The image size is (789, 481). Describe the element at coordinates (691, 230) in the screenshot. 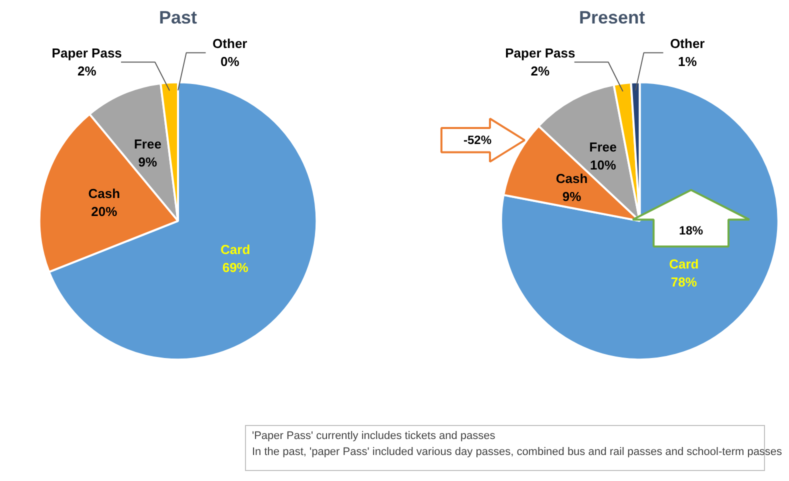

I see `text: 18%` at that location.